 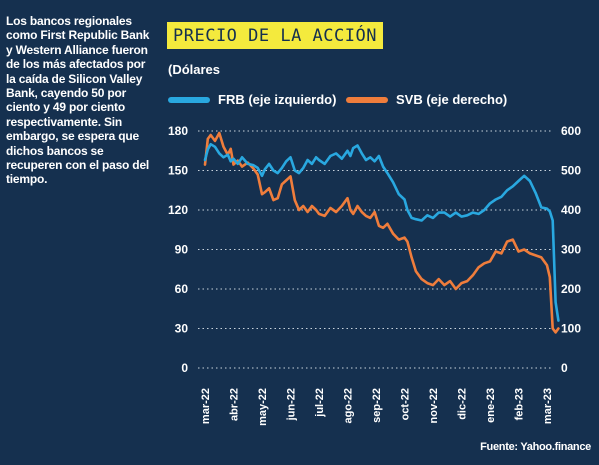 I want to click on left-axis-tick-label: 30, so click(x=182, y=329).